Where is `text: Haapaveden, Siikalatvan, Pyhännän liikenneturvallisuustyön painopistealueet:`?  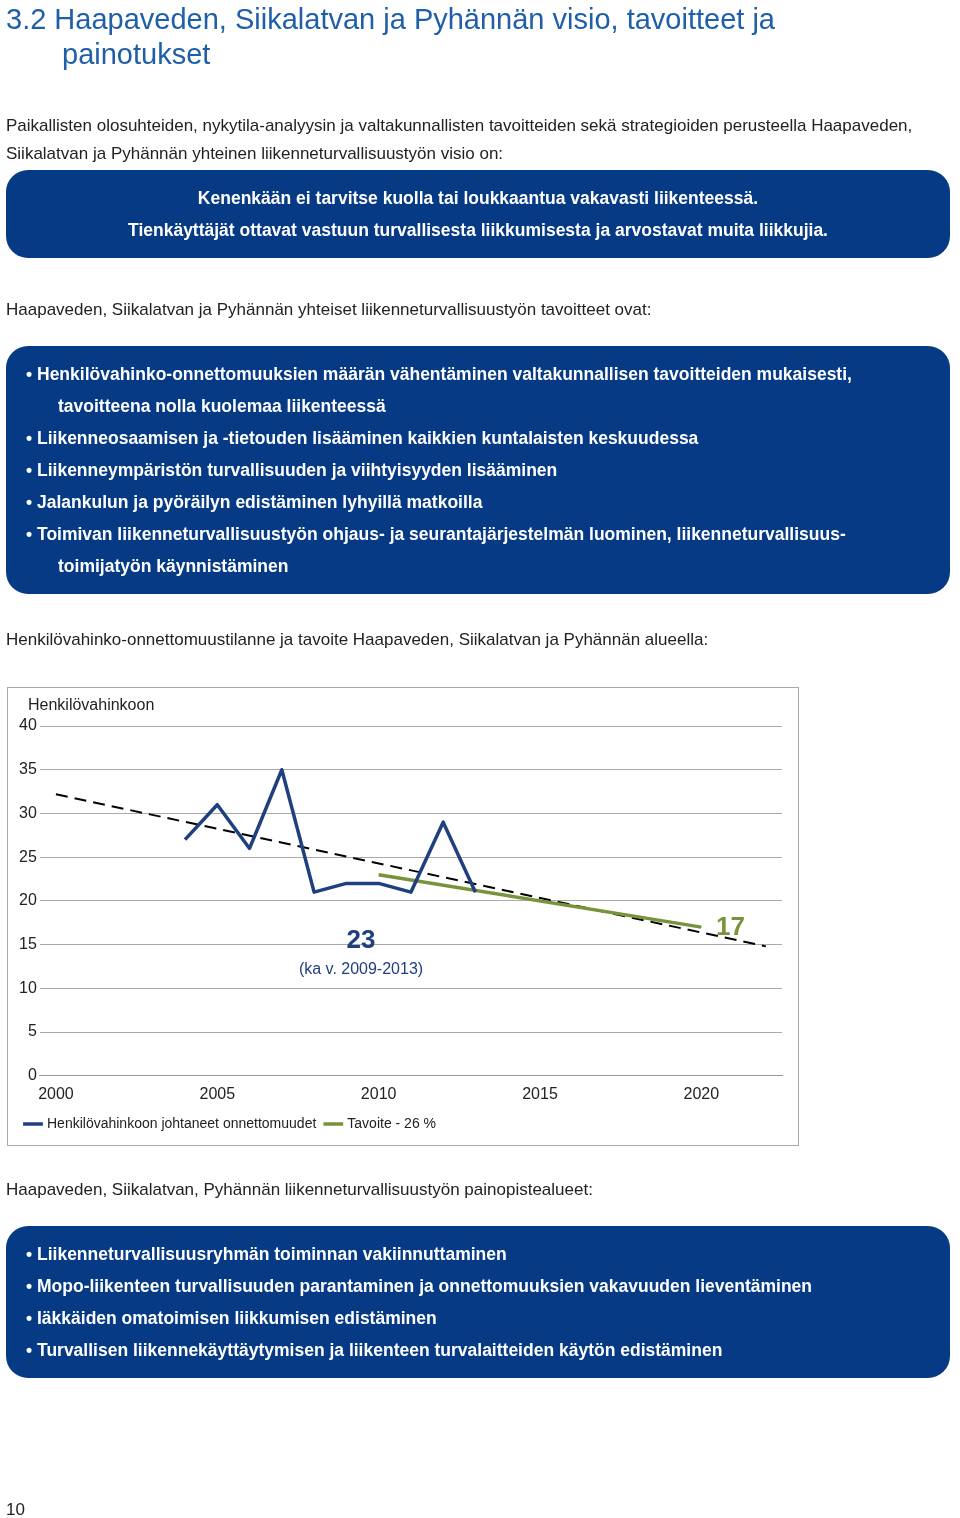 text: Haapaveden, Siikalatvan, Pyhännän liikenneturvallisuustyön painopistealueet: is located at coordinates (300, 1190).